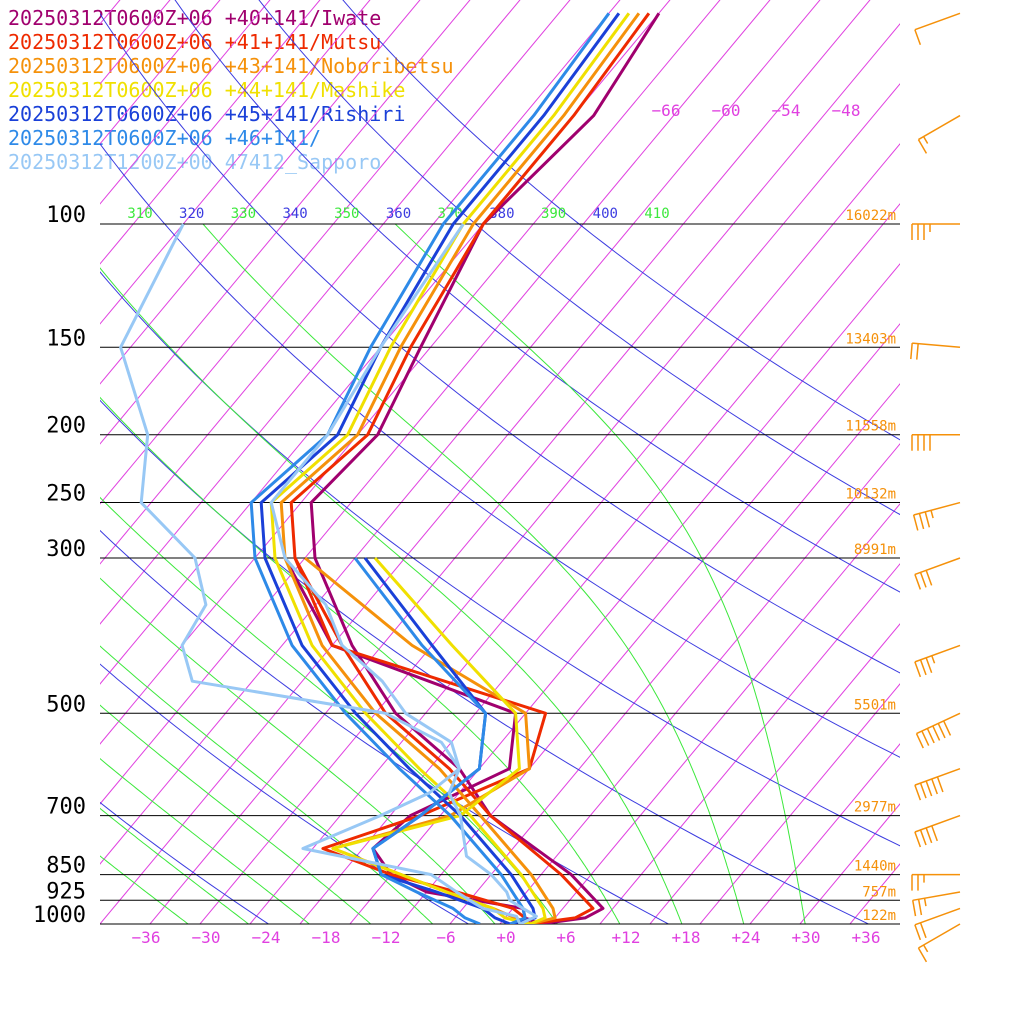 The image size is (1024, 1024). Describe the element at coordinates (806, 937) in the screenshot. I see `temperature-tick-label: +30` at that location.